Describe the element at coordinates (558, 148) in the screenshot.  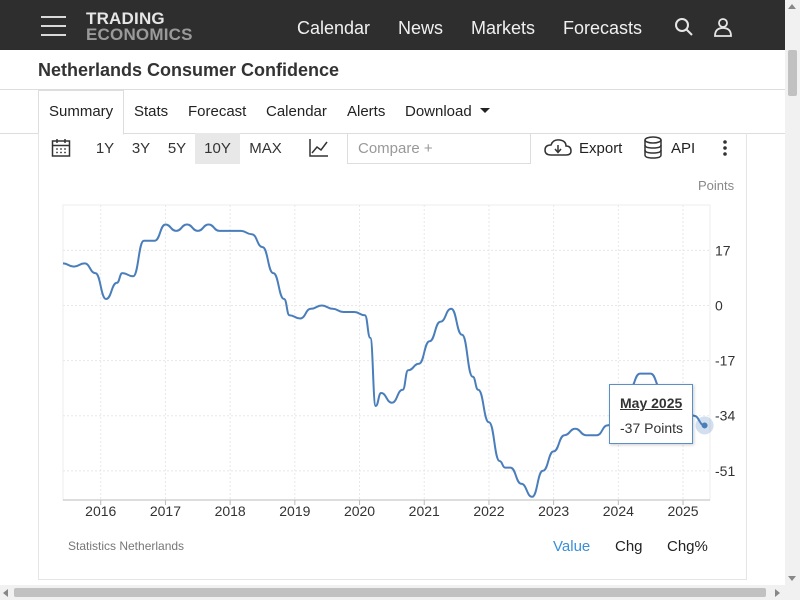
I see `cloud-download-icon` at that location.